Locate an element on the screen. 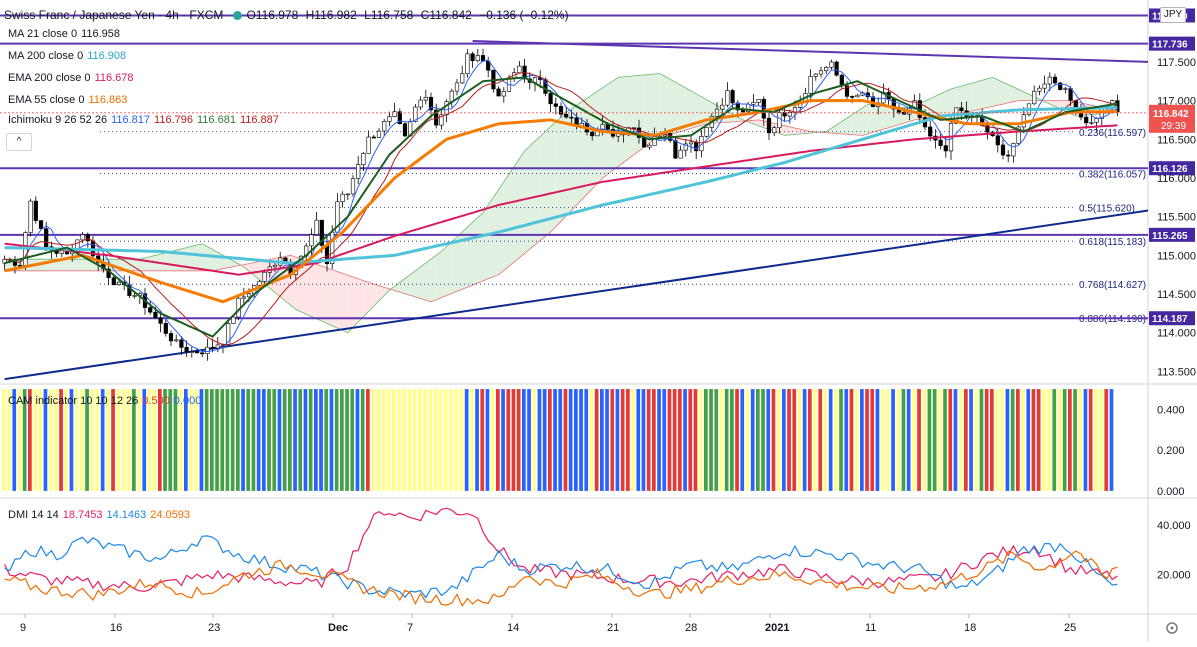 This screenshot has width=1197, height=647. legend-ma21: MA 21 close 0 116.958 is located at coordinates (66, 34).